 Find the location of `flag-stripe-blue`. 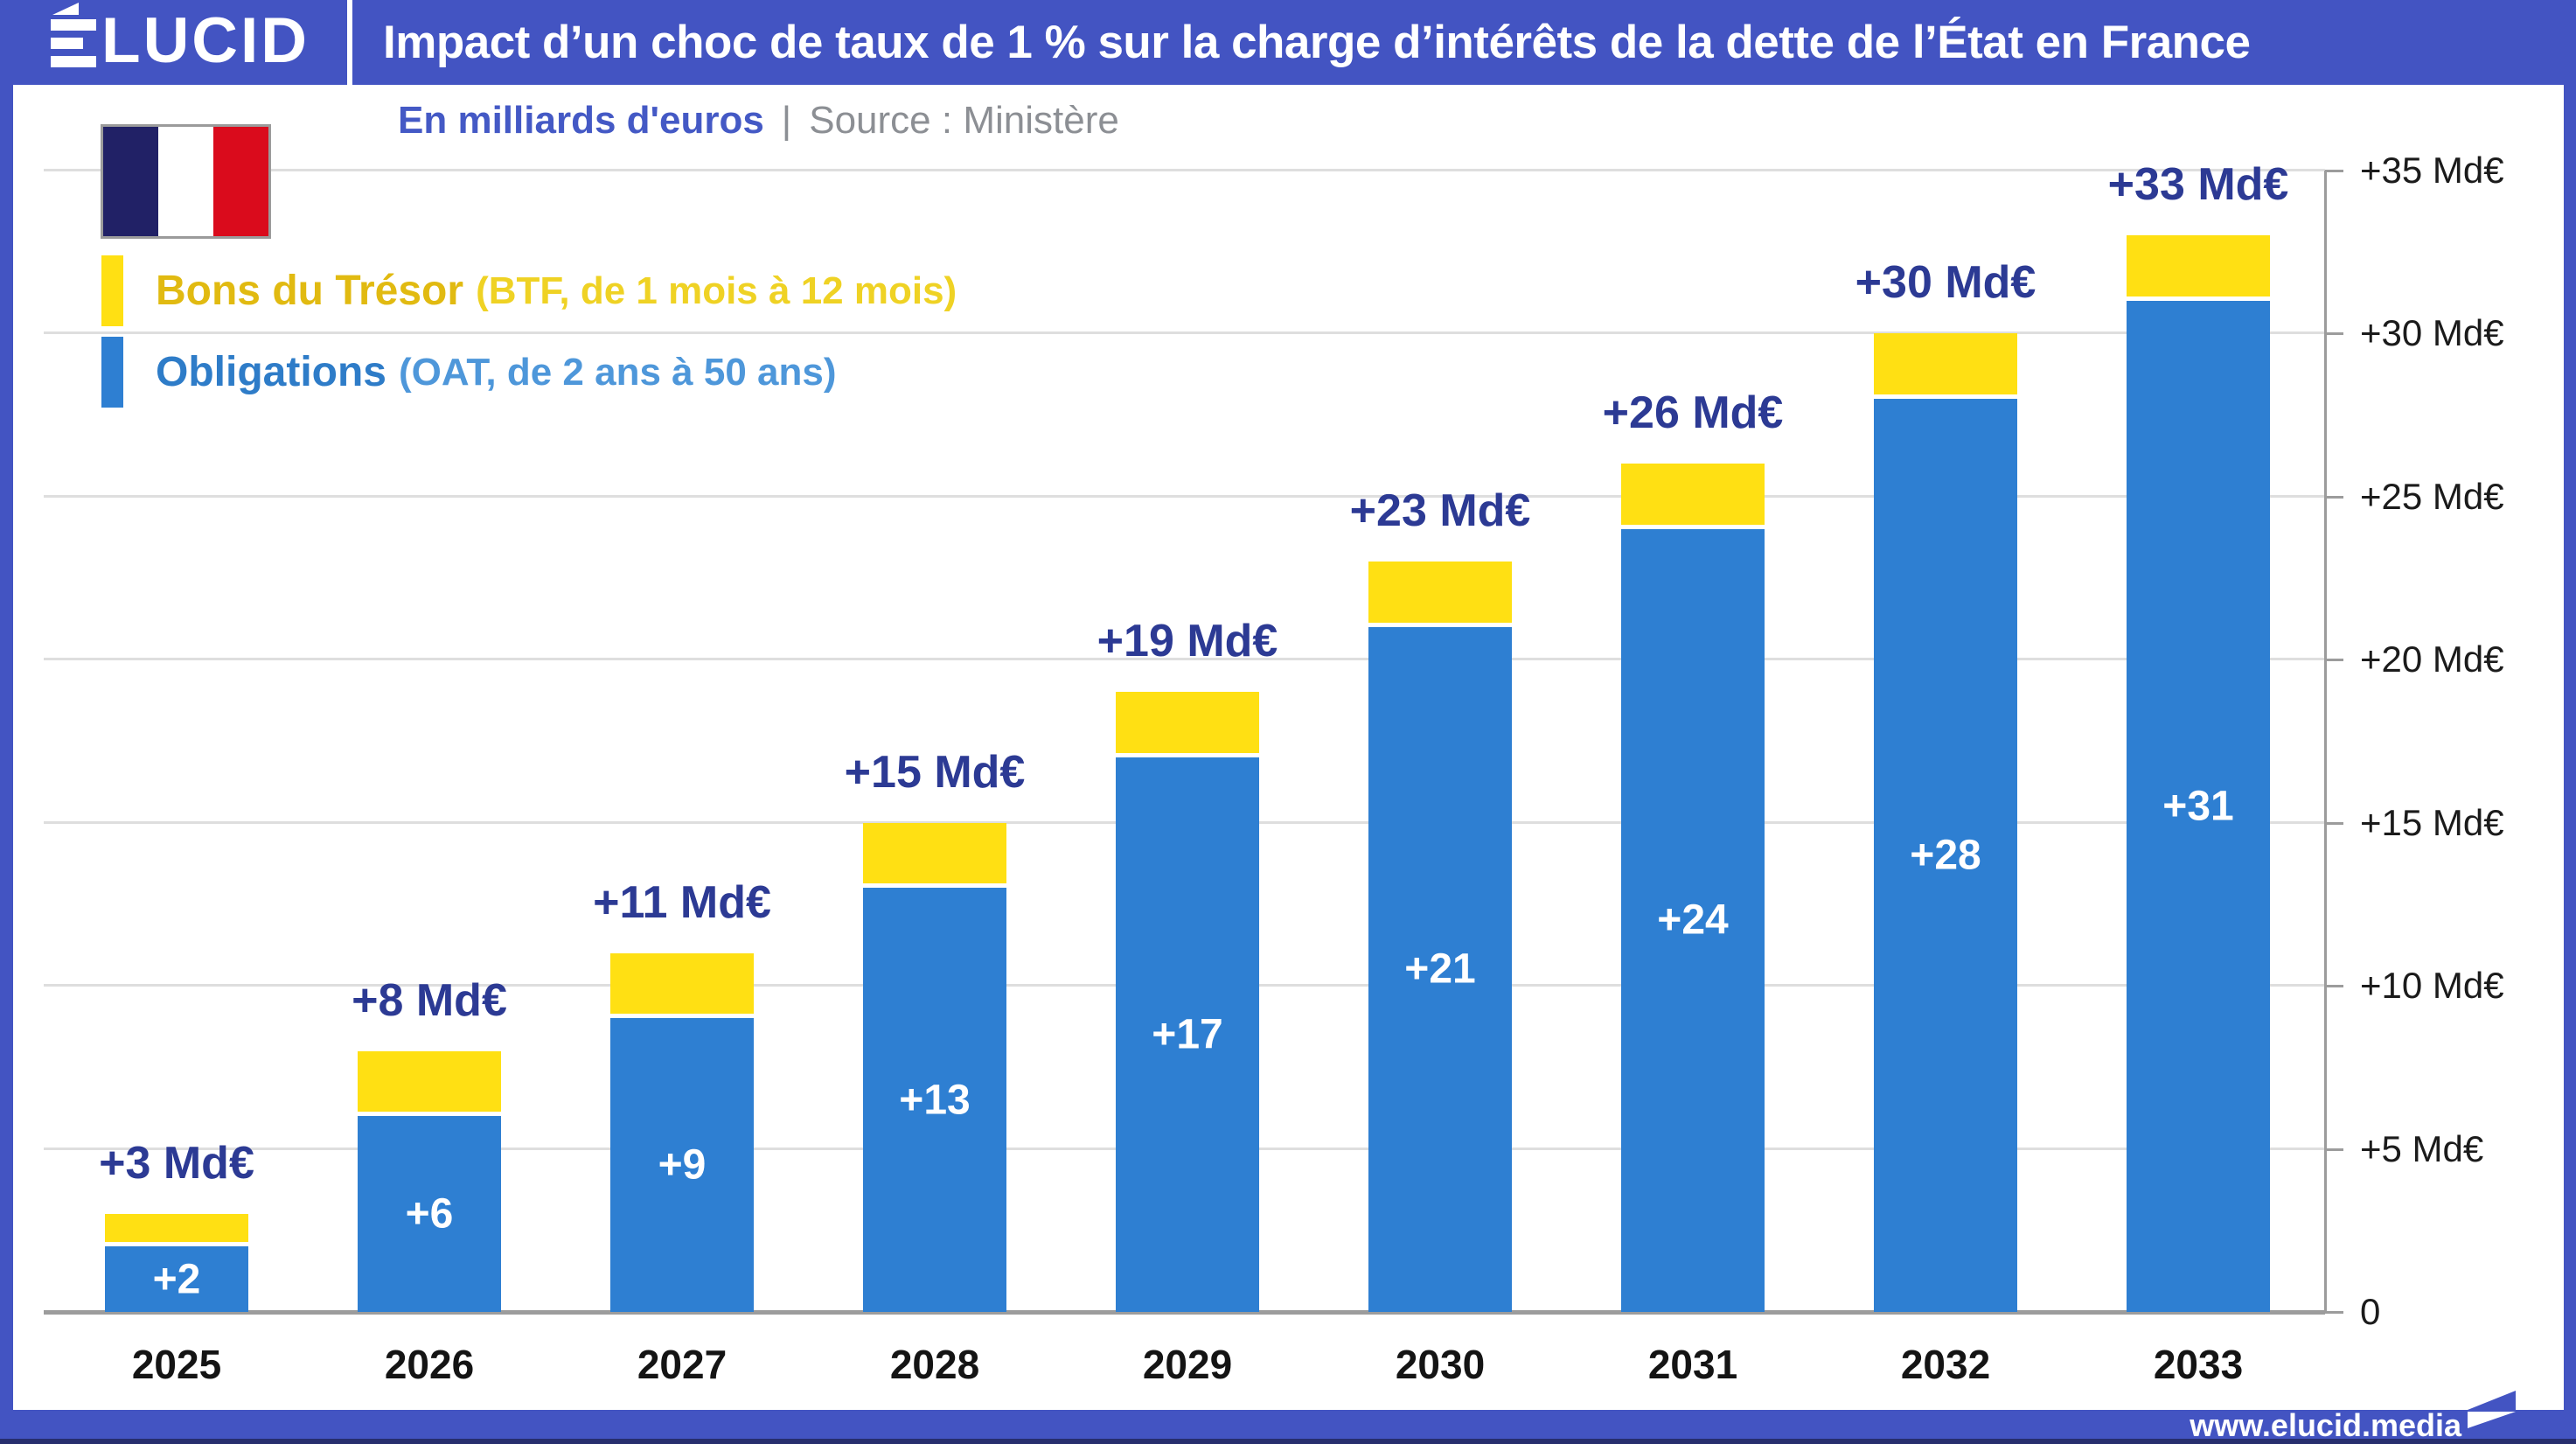

flag-stripe-blue is located at coordinates (130, 181).